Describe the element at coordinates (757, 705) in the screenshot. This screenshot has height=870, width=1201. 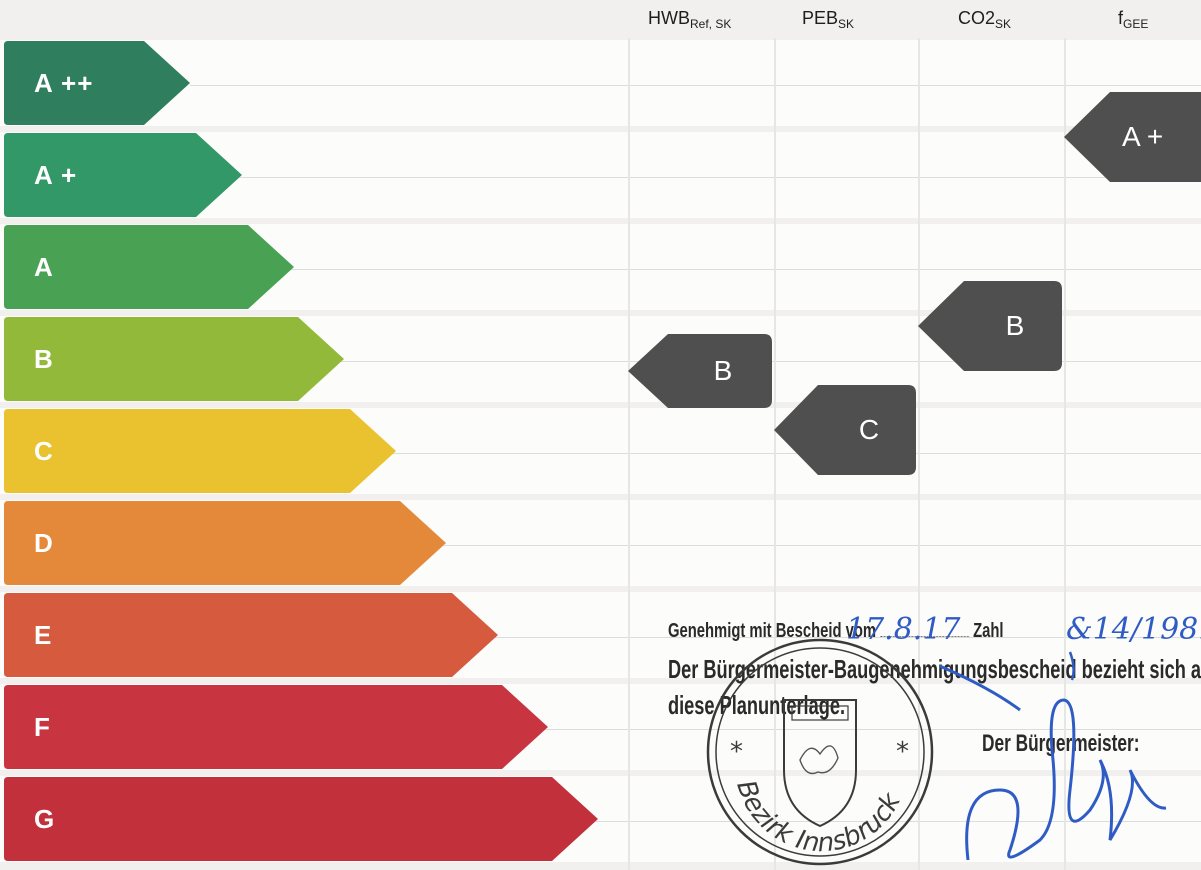
I see `approval-line-3: diese Planunterlage.` at that location.